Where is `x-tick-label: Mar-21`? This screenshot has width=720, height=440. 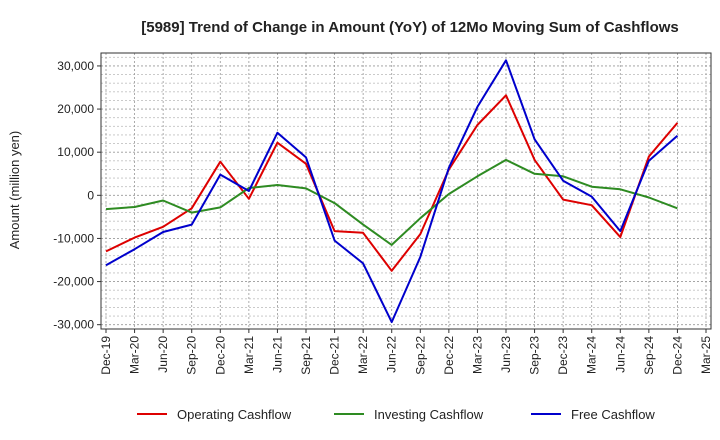
x-tick-label: Mar-21 is located at coordinates (249, 355).